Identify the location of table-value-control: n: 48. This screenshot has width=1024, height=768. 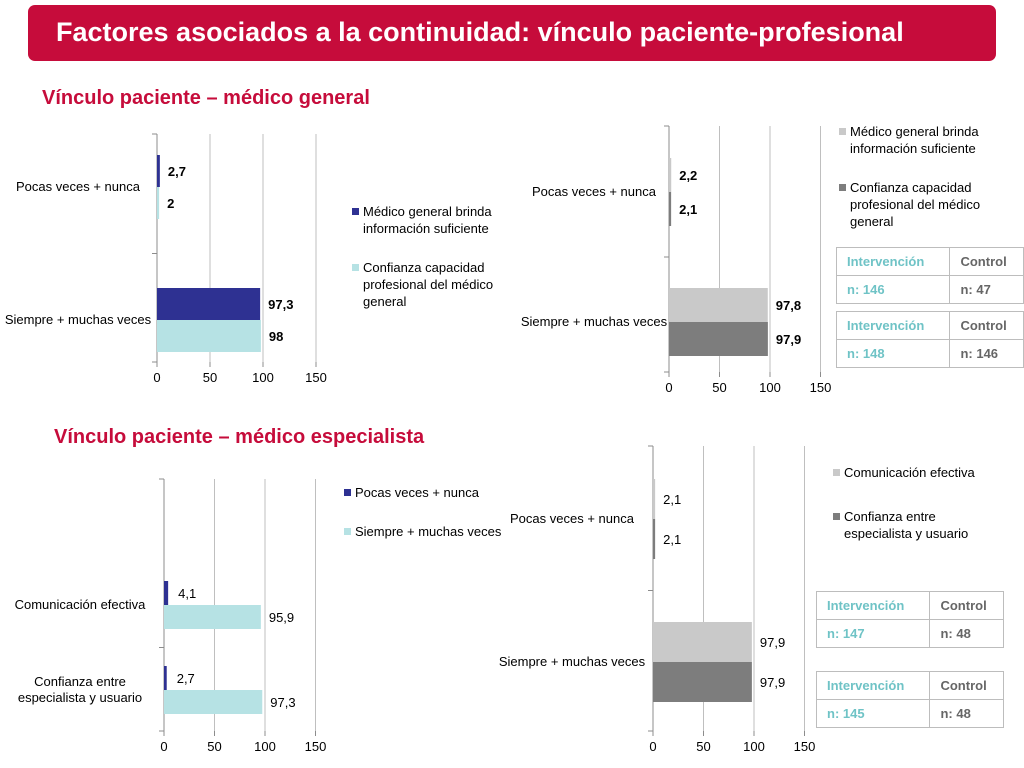
(966, 633).